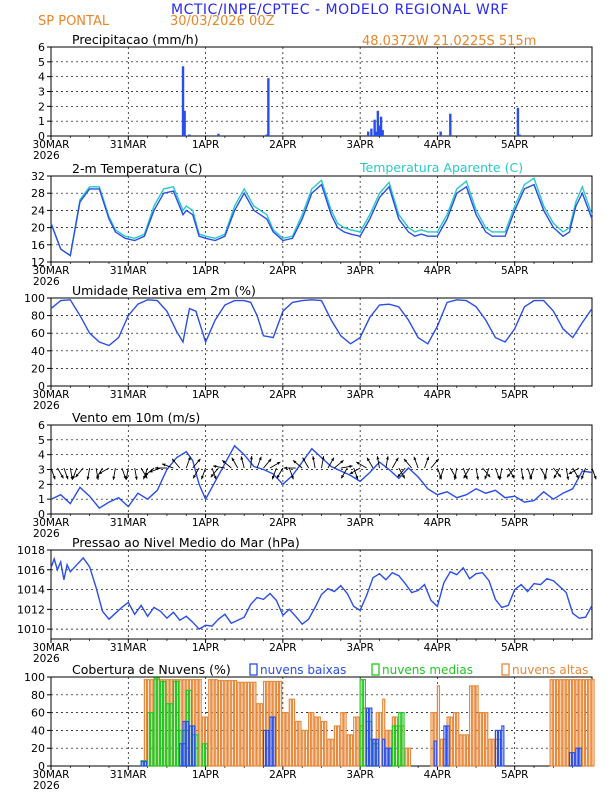 The image size is (612, 796). What do you see at coordinates (427, 670) in the screenshot?
I see `legend-label: nuvens medias` at bounding box center [427, 670].